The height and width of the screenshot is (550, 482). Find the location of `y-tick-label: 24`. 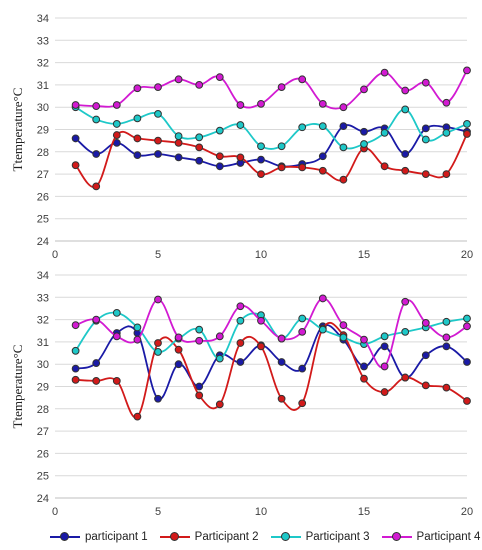

y-tick-label: 24 is located at coordinates (43, 242).